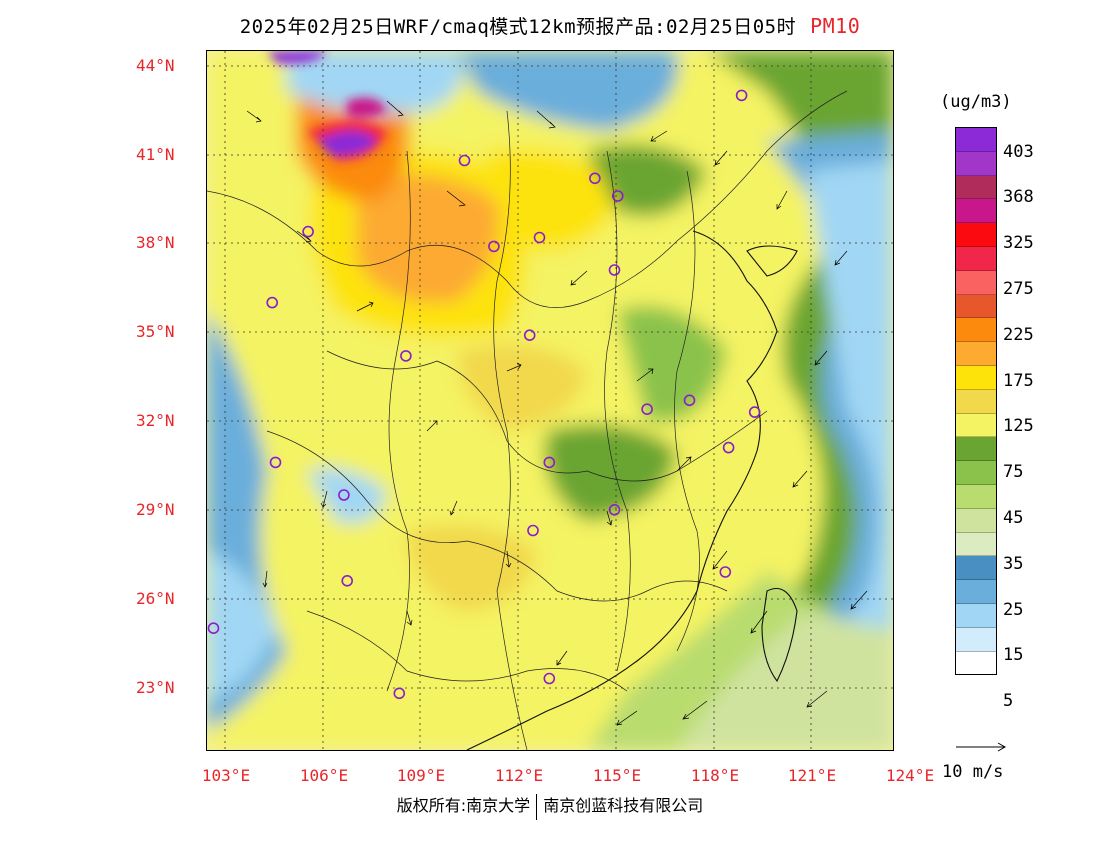 This screenshot has height=850, width=1100. What do you see at coordinates (1013, 610) in the screenshot?
I see `legend-label-25: 25` at bounding box center [1013, 610].